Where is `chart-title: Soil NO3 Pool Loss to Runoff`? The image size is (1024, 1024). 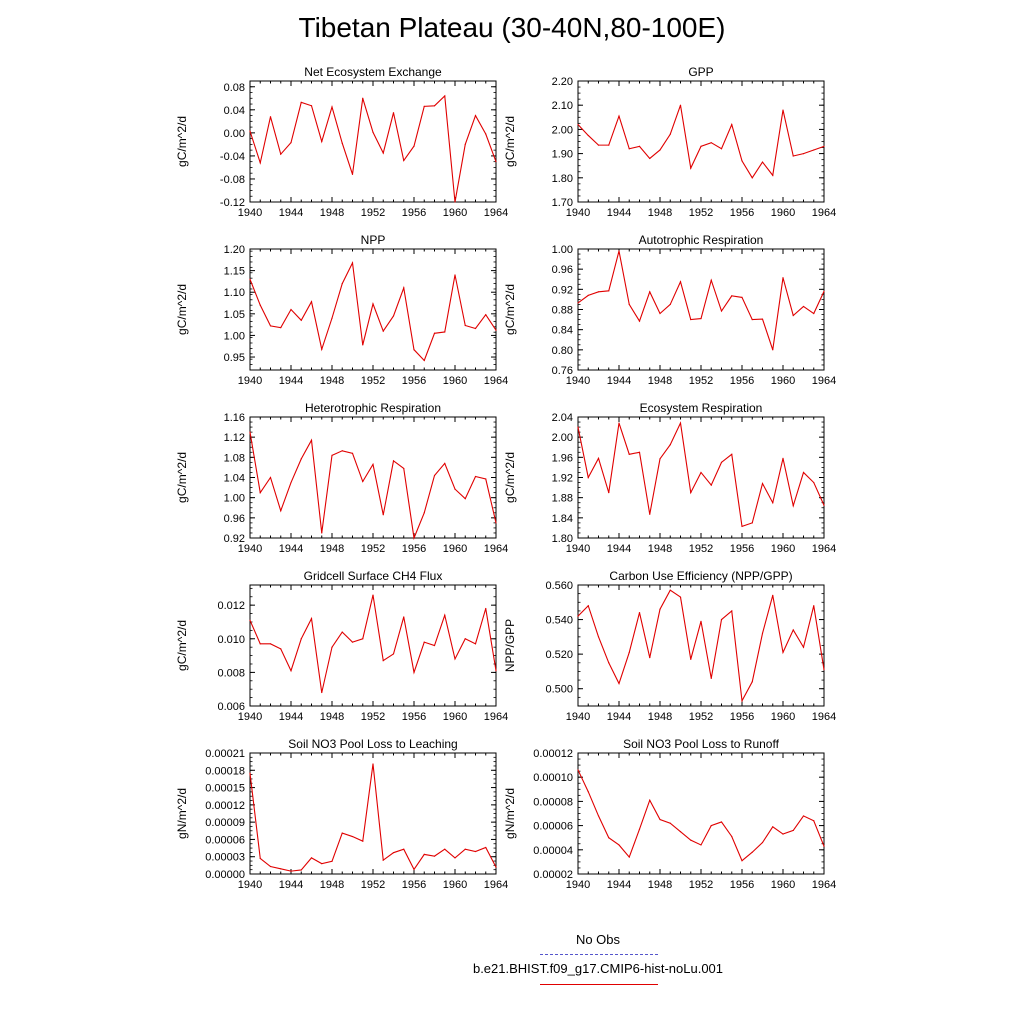
chart-title: Soil NO3 Pool Loss to Runoff is located at coordinates (701, 744).